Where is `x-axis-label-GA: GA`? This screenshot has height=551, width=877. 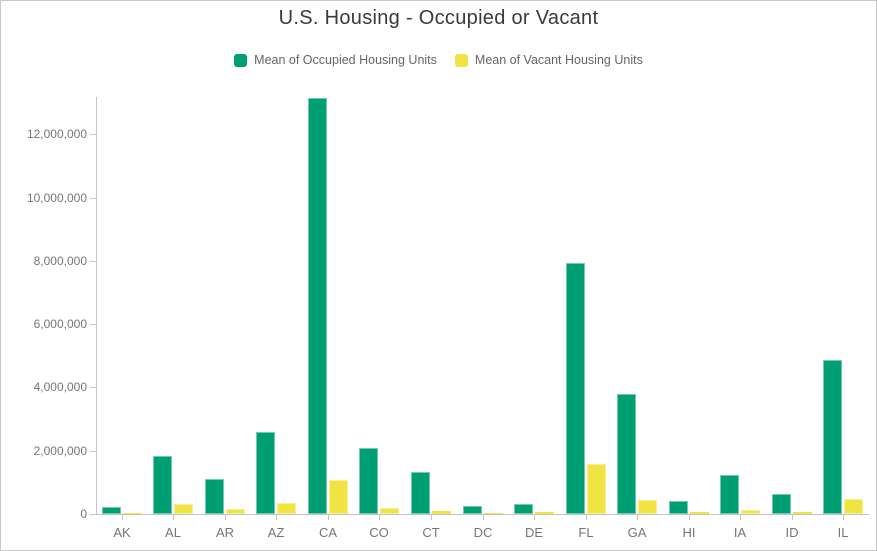 x-axis-label-GA: GA is located at coordinates (637, 532).